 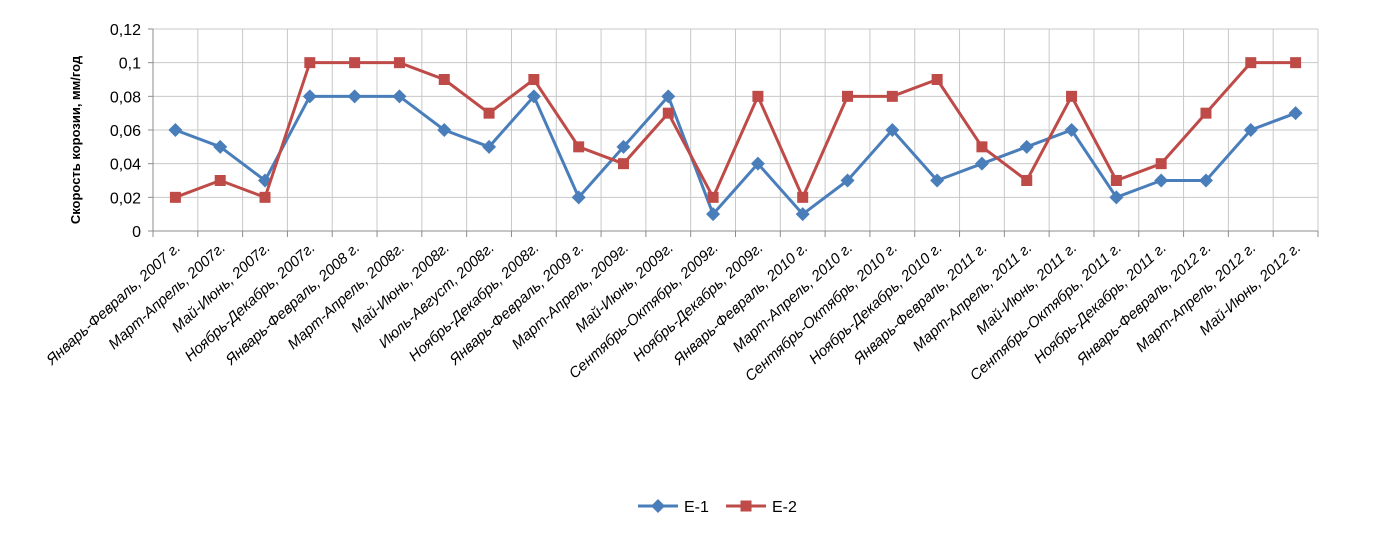 What do you see at coordinates (784, 507) in the screenshot?
I see `legend-label-2: Е-2` at bounding box center [784, 507].